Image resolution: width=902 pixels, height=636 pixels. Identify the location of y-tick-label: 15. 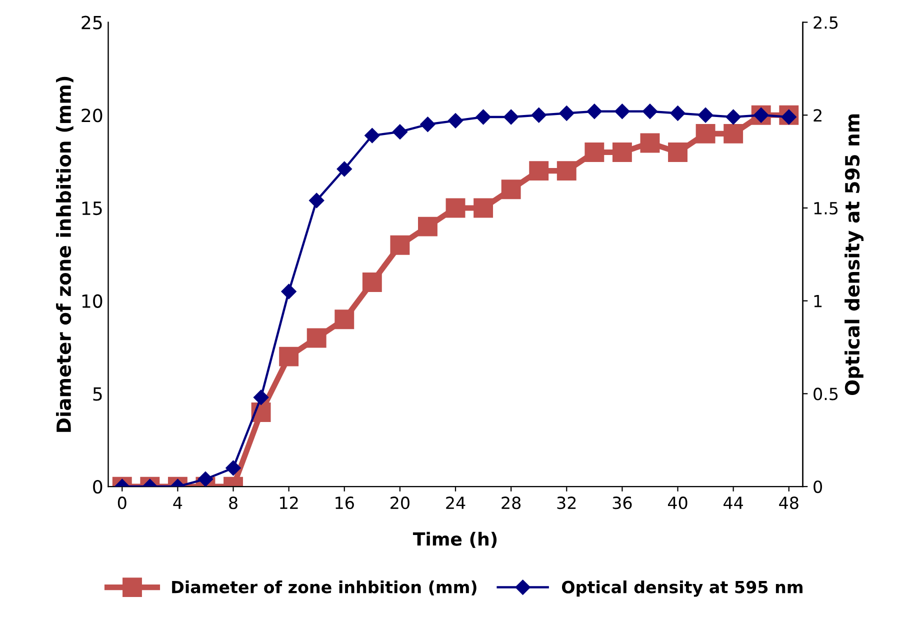
(92, 209).